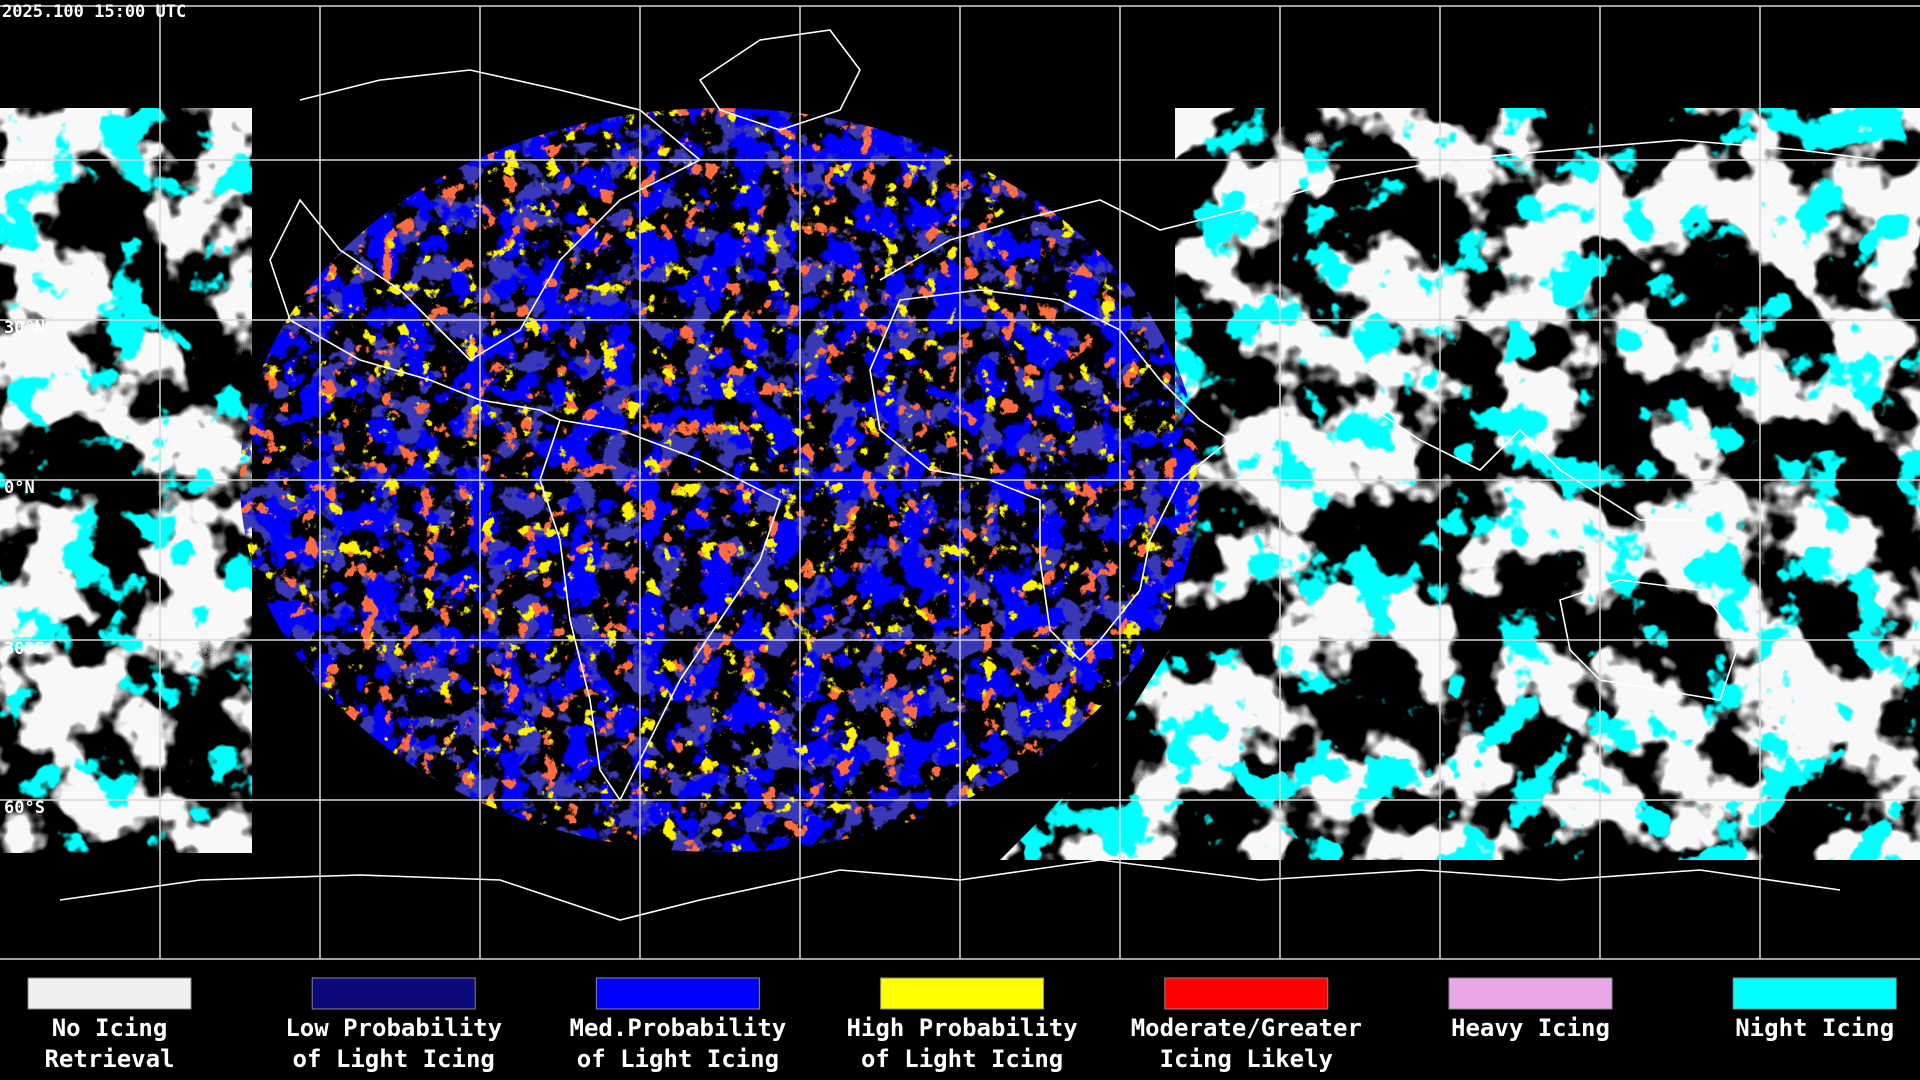 The height and width of the screenshot is (1080, 1920). Describe the element at coordinates (1814, 1028) in the screenshot. I see `legend-label: Night Icing` at that location.